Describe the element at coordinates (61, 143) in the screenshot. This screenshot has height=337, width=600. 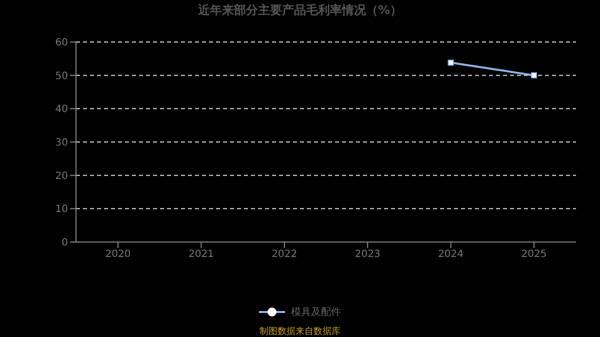
I see `y-tick-label: 30` at that location.